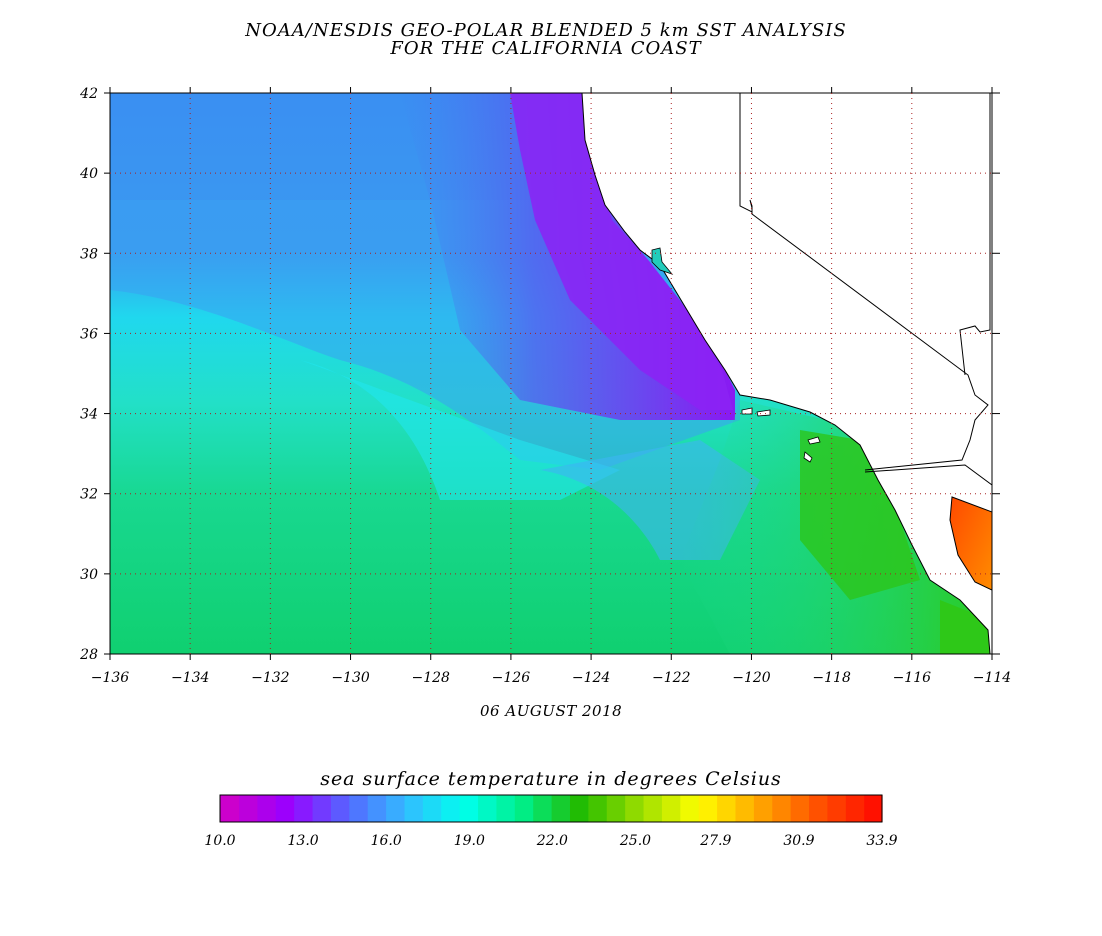 The image size is (1102, 936). Describe the element at coordinates (511, 678) in the screenshot. I see `lon-tick-label: −126` at that location.